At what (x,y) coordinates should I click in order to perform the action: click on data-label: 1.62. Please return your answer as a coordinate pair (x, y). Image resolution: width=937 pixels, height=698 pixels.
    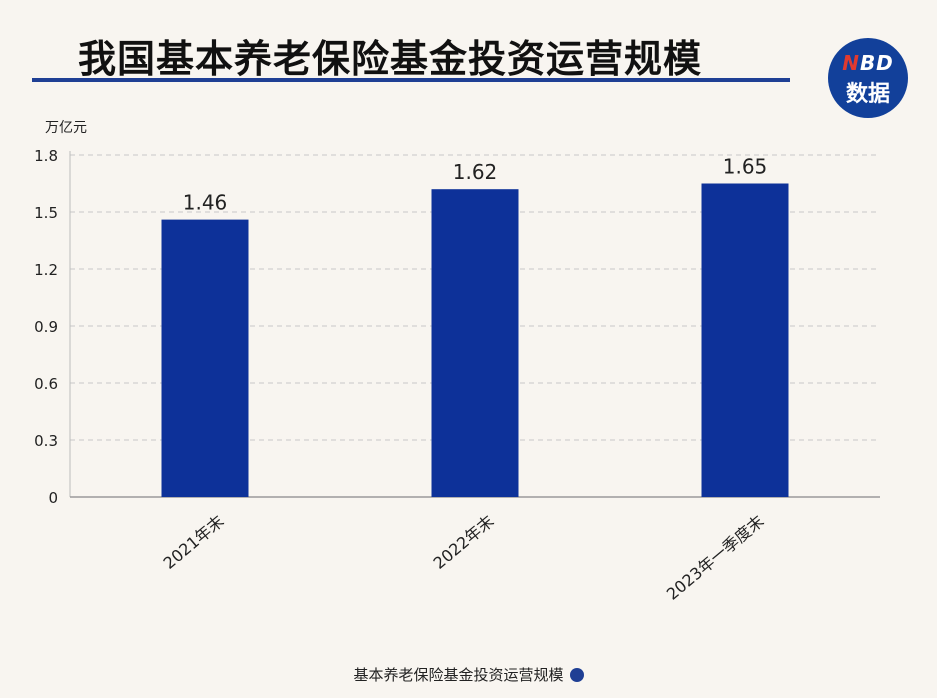
    Looking at the image, I should click on (475, 172).